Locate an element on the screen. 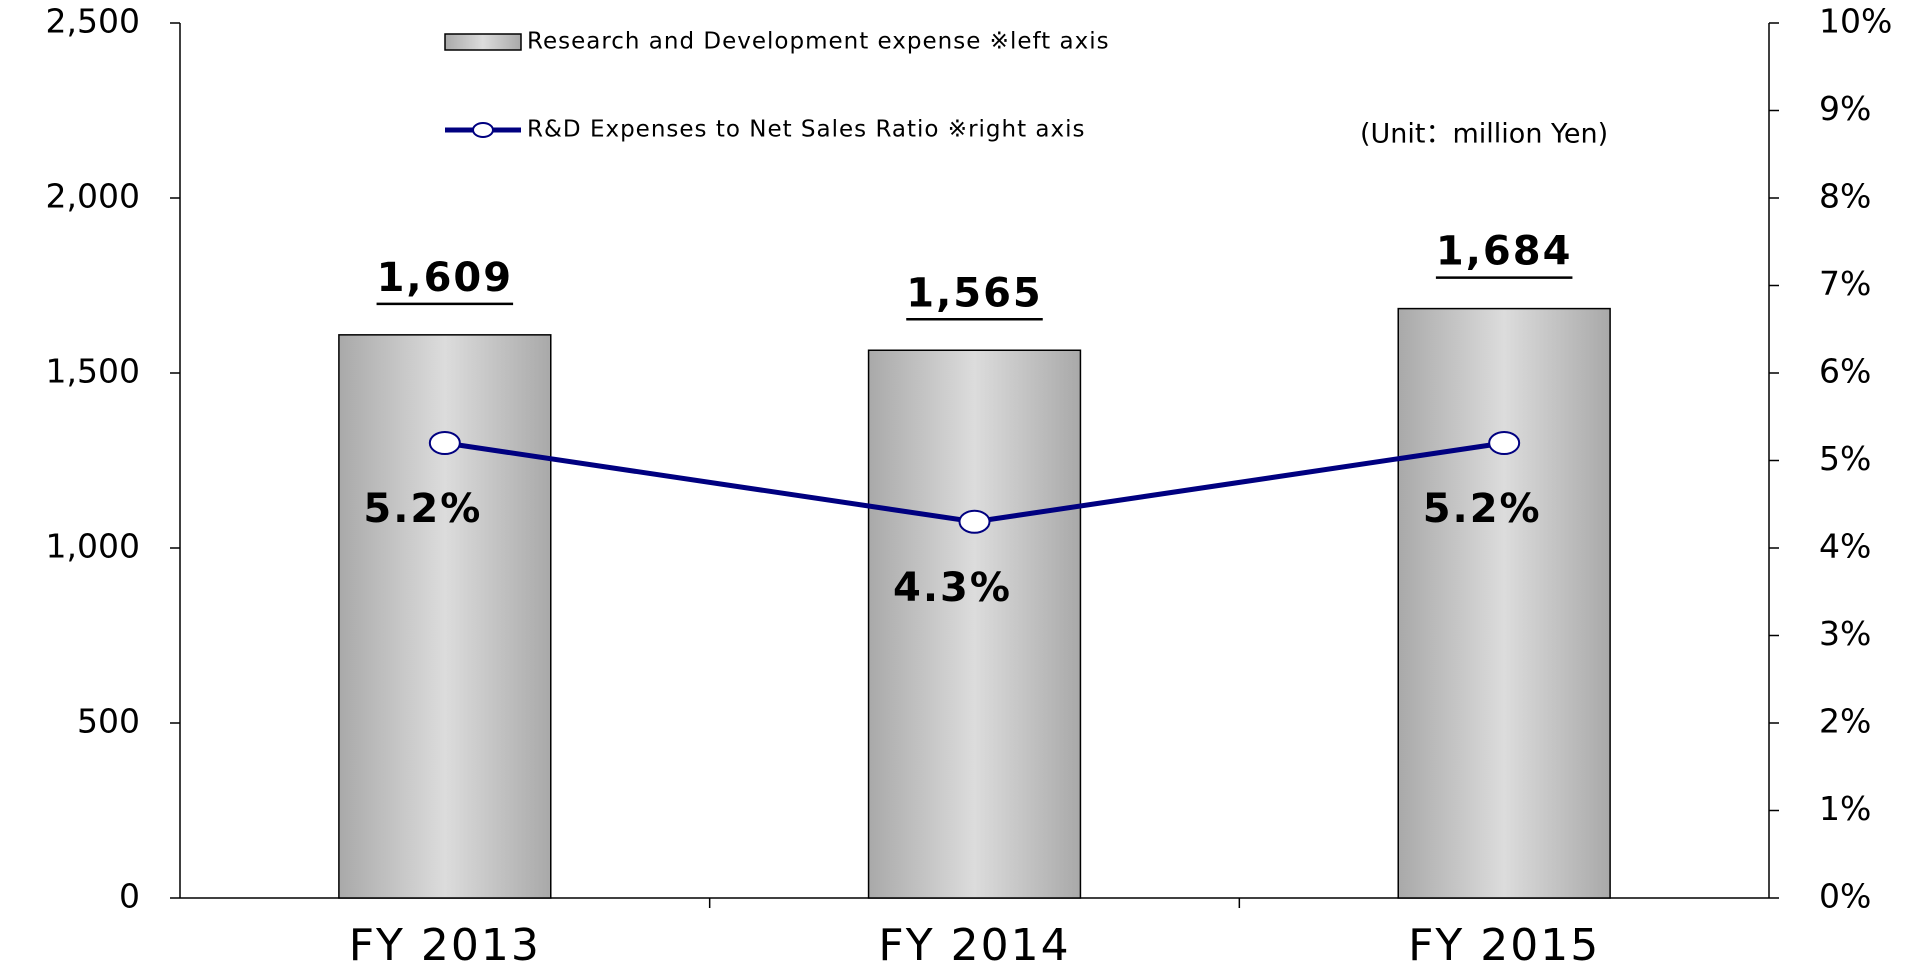  y2-tick-label: 8% is located at coordinates (1845, 196).